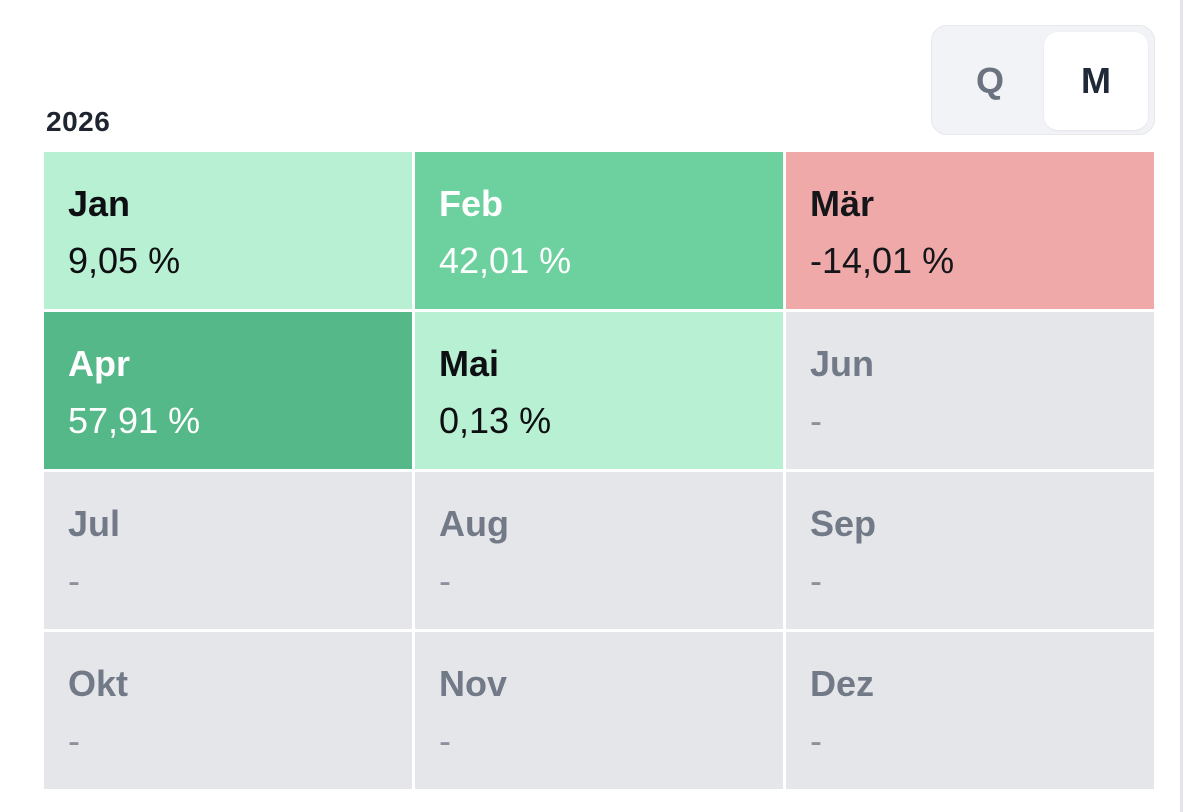  Describe the element at coordinates (842, 363) in the screenshot. I see `month-label: Jun` at that location.